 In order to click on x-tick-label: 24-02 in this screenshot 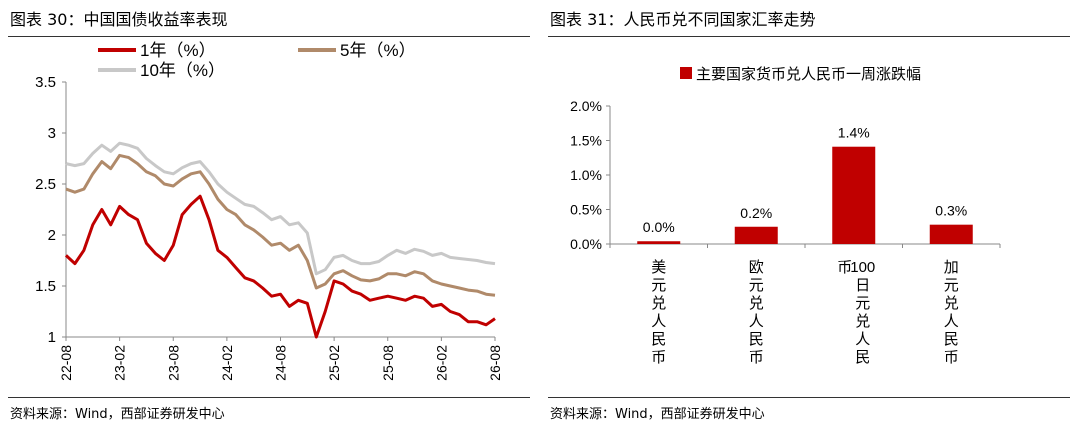, I will do `click(227, 363)`.